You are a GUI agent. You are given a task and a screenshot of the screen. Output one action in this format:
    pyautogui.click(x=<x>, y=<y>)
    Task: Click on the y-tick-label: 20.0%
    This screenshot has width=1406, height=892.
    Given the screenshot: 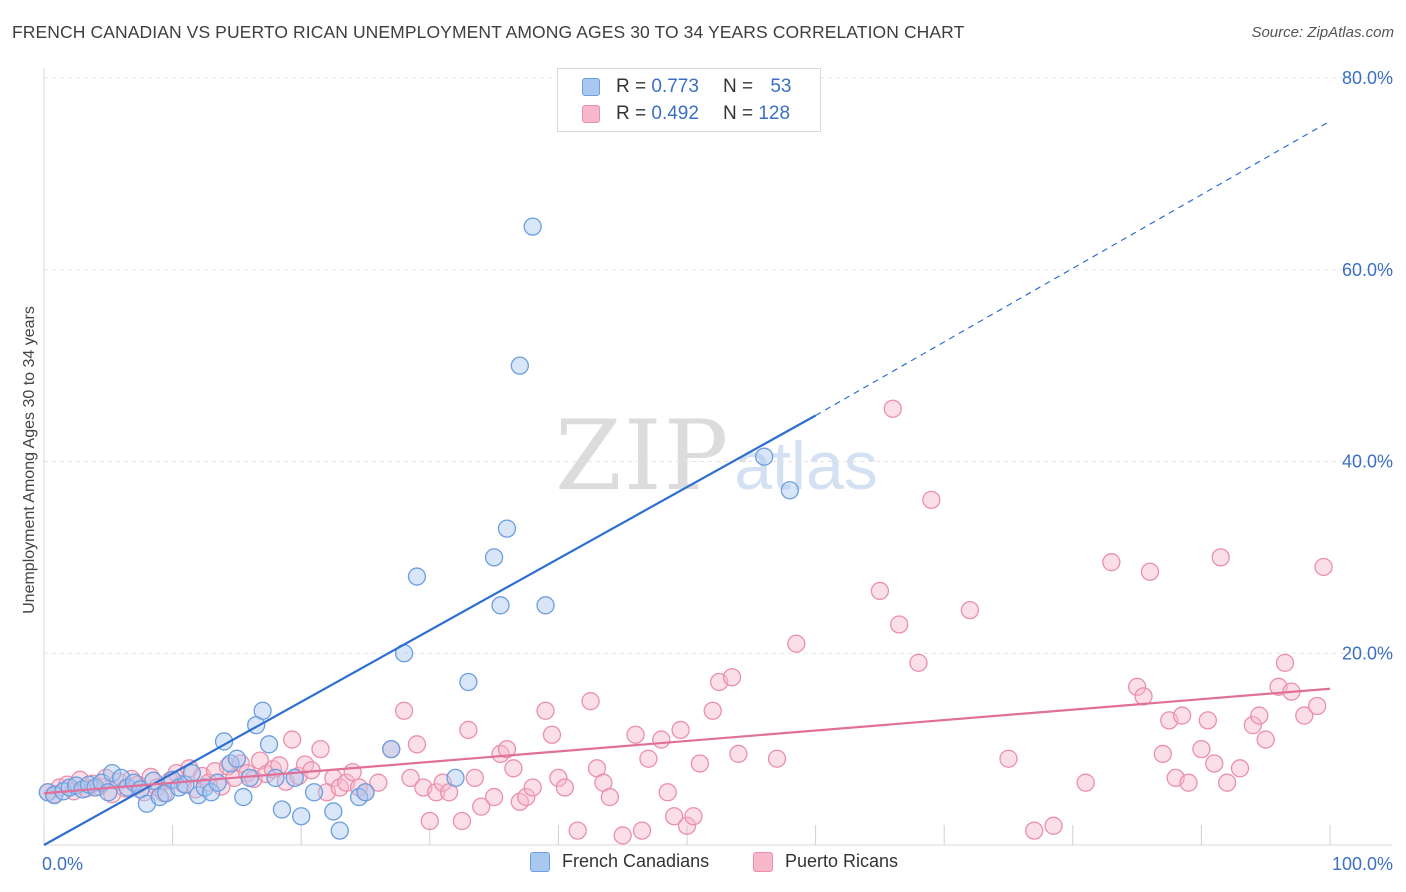 What is the action you would take?
    pyautogui.click(x=1367, y=653)
    